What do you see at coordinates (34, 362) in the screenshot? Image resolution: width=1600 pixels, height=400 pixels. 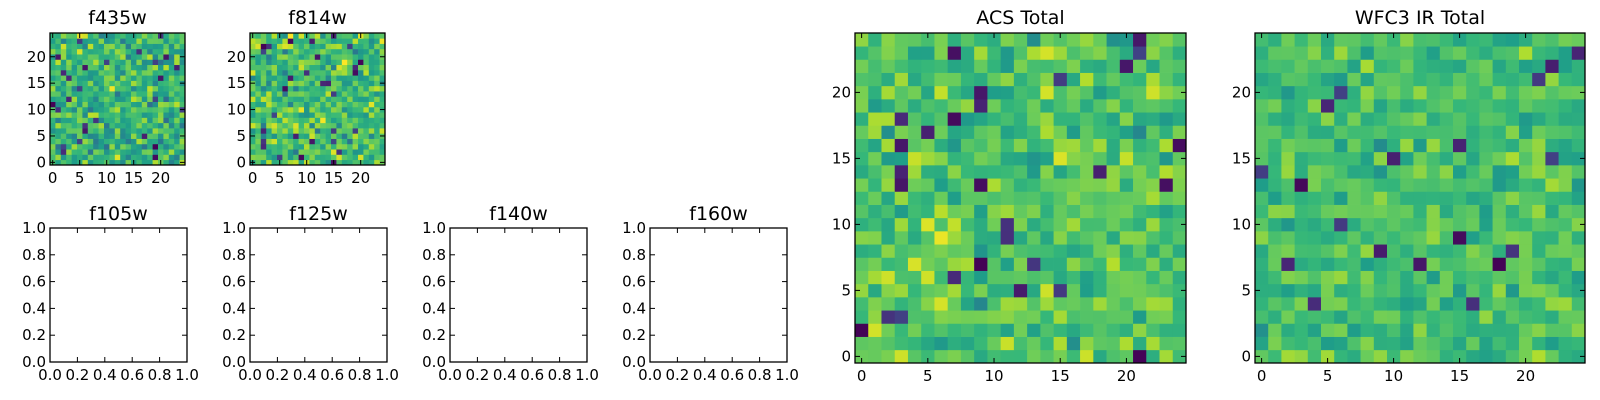 I see `y-tick-label: 0.0` at bounding box center [34, 362].